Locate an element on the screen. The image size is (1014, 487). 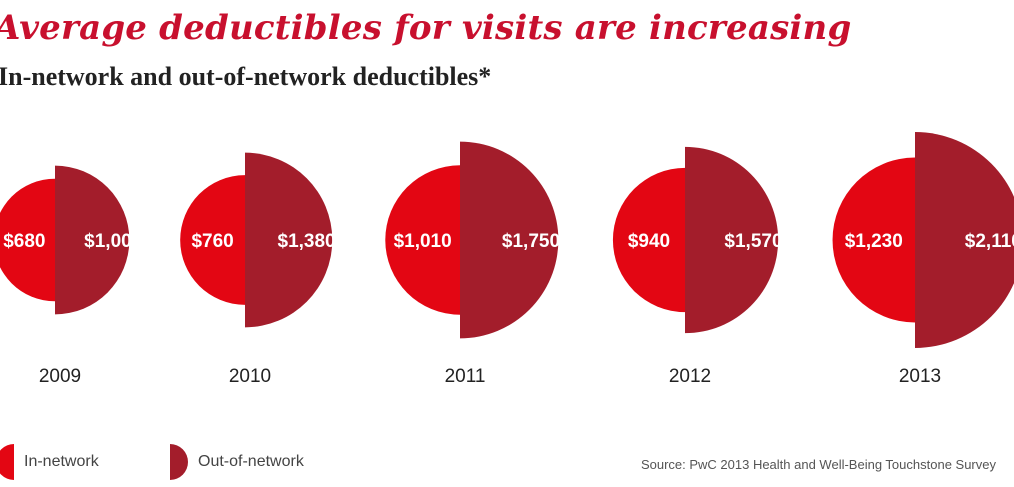
out-of-network-label-2012: $1,570 is located at coordinates (753, 241).